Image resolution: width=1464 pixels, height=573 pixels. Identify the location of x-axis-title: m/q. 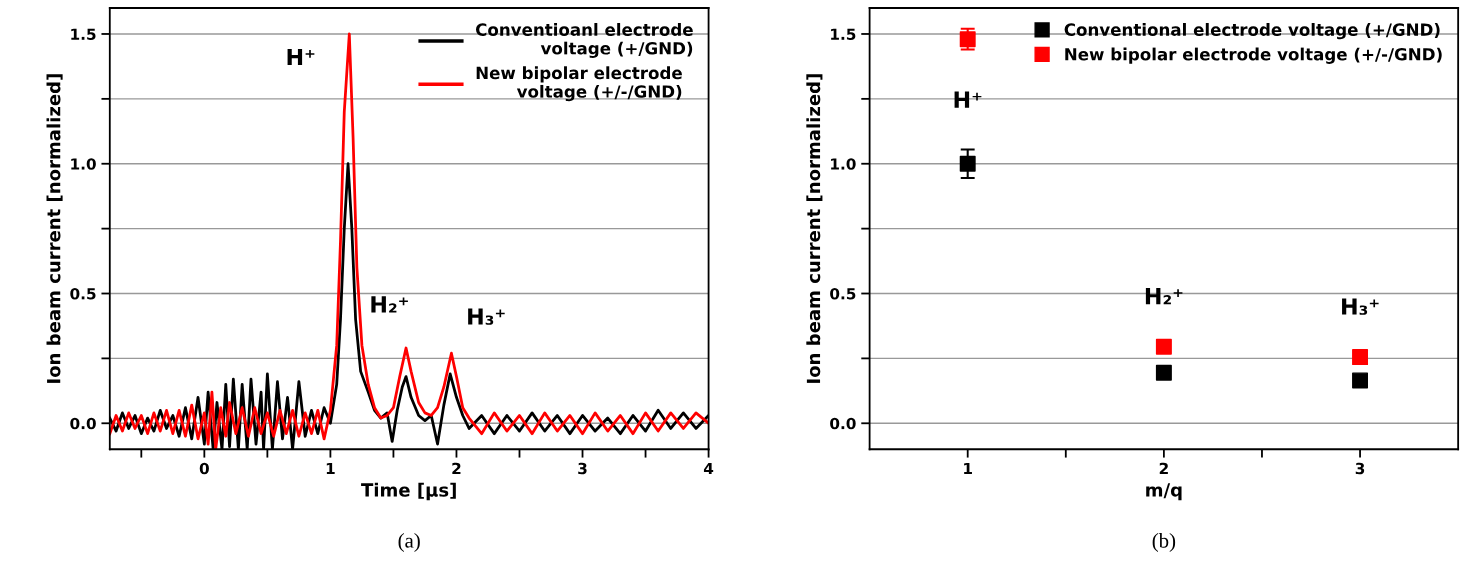
(1164, 492).